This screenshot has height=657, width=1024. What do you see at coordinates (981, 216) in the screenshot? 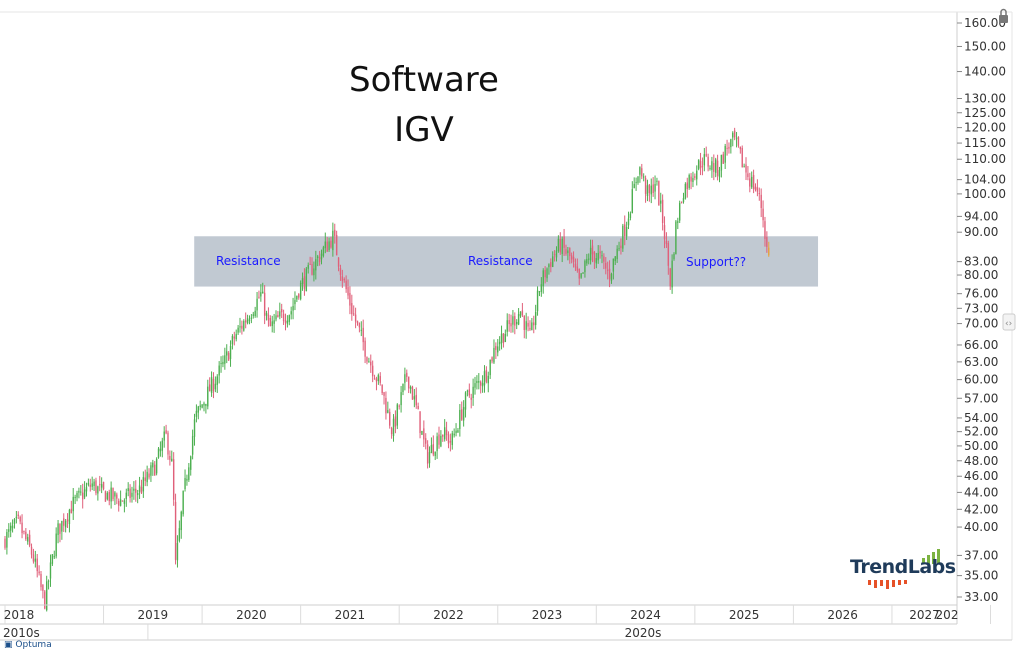
I see `y-tick-label: 94.00` at bounding box center [981, 216].